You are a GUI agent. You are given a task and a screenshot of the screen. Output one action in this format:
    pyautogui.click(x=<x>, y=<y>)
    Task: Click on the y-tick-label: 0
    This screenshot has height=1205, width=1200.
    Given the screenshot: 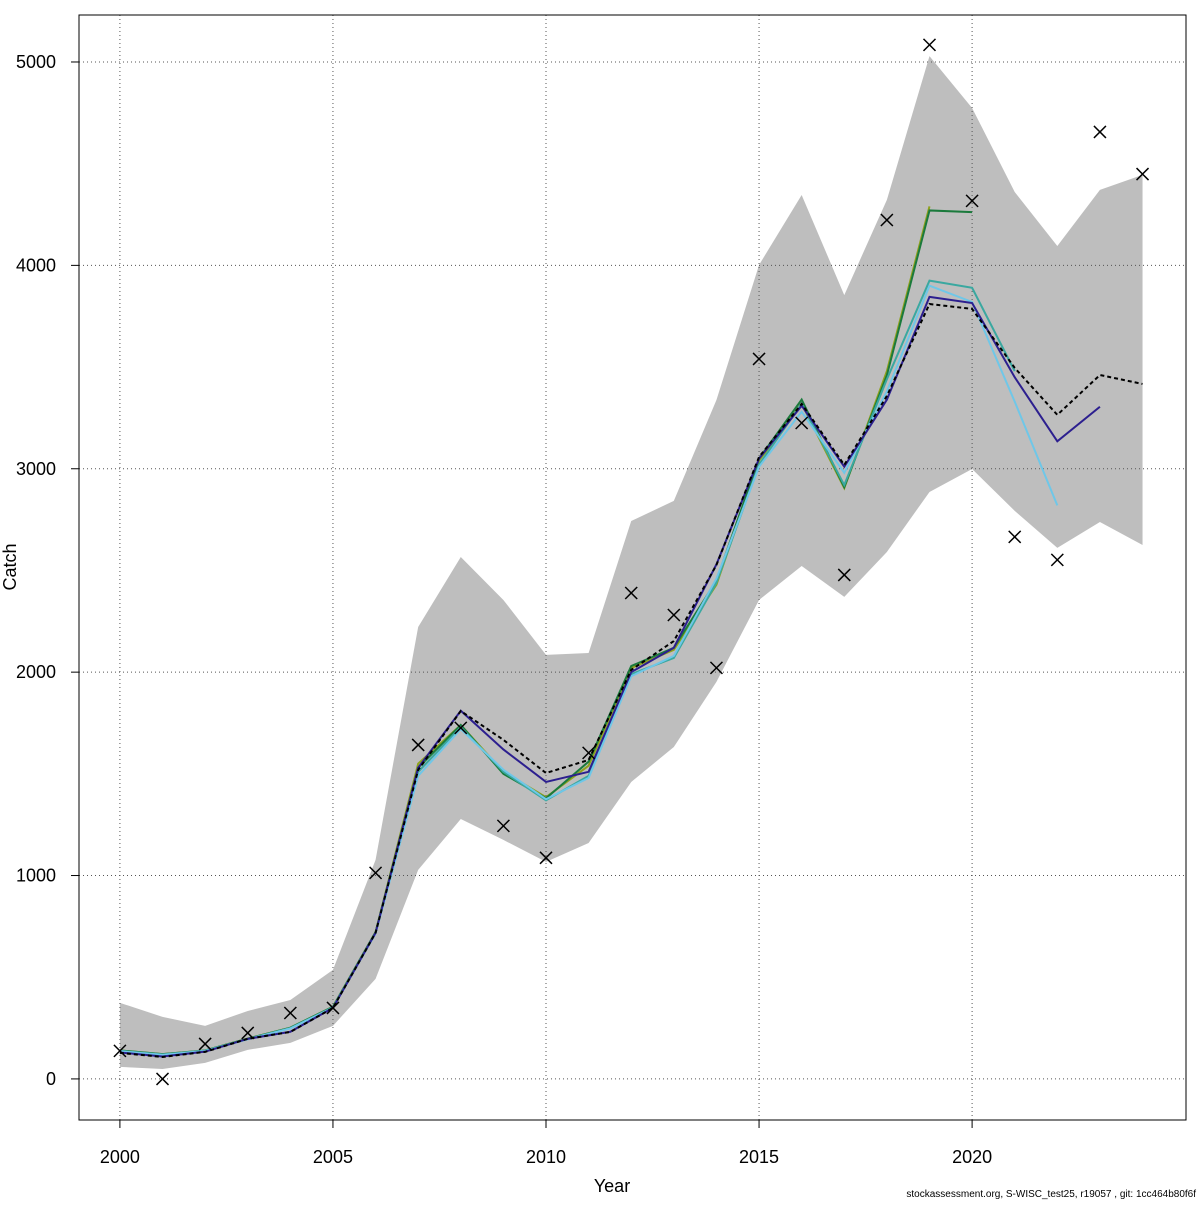 What is the action you would take?
    pyautogui.click(x=51, y=1079)
    